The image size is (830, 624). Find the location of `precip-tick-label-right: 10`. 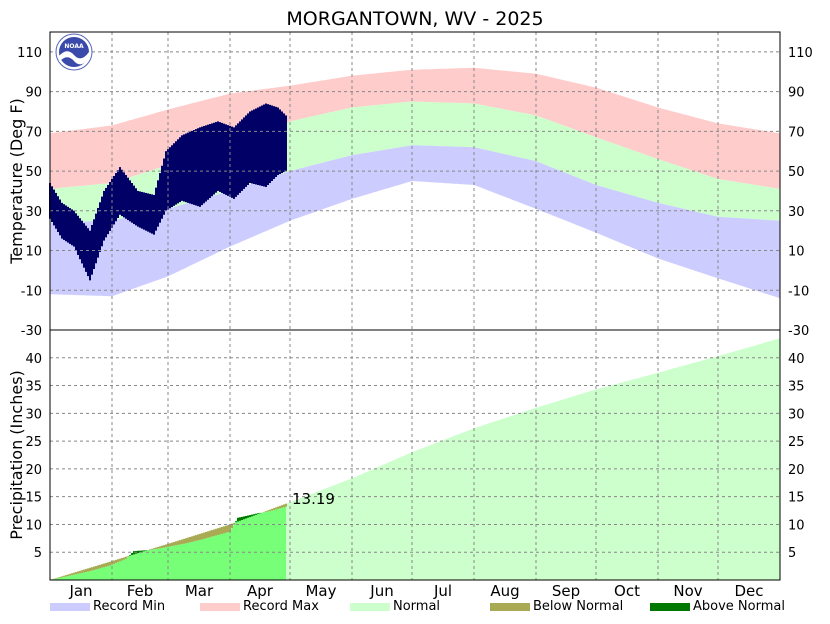

precip-tick-label-right: 10 is located at coordinates (796, 525).